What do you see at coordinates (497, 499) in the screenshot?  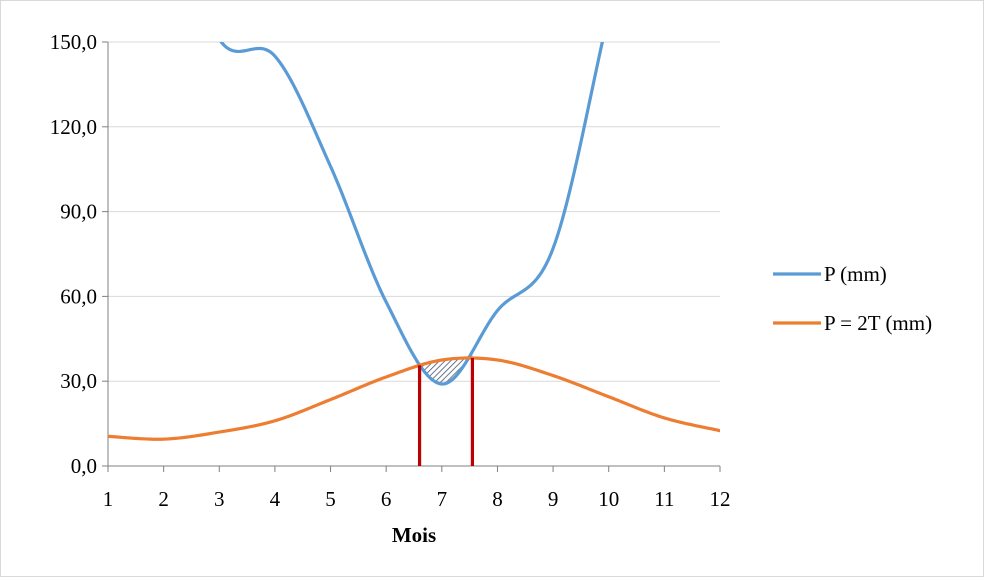 I see `x-tick-label: 8` at bounding box center [497, 499].